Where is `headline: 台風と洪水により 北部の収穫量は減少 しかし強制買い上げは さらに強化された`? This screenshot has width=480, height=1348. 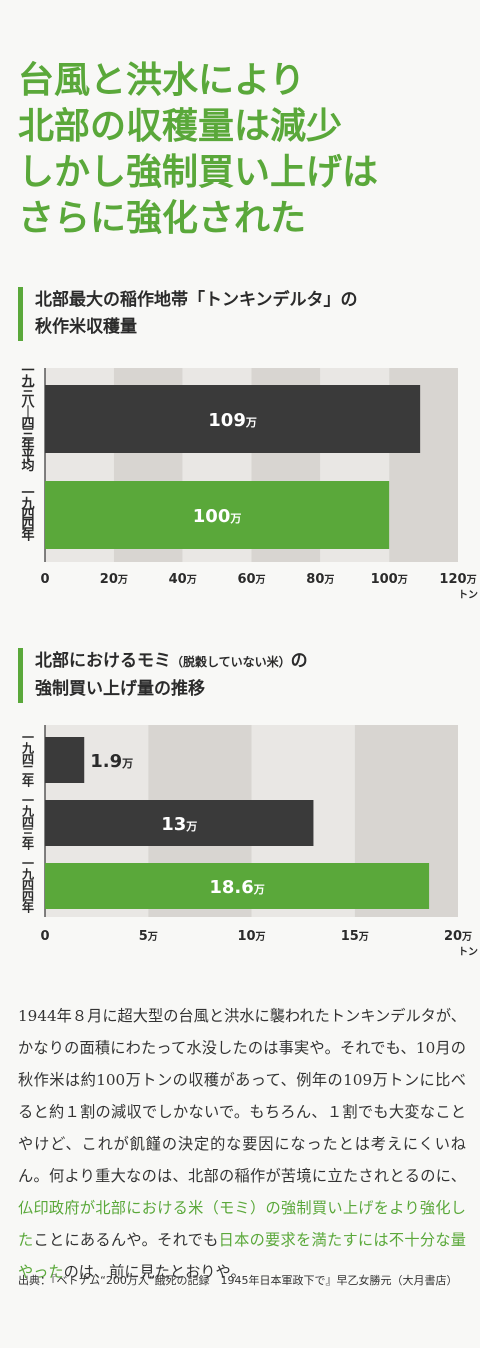
headline: 台風と洪水により 北部の収穫量は減少 しかし強制買い上げは さらに強化された is located at coordinates (243, 150).